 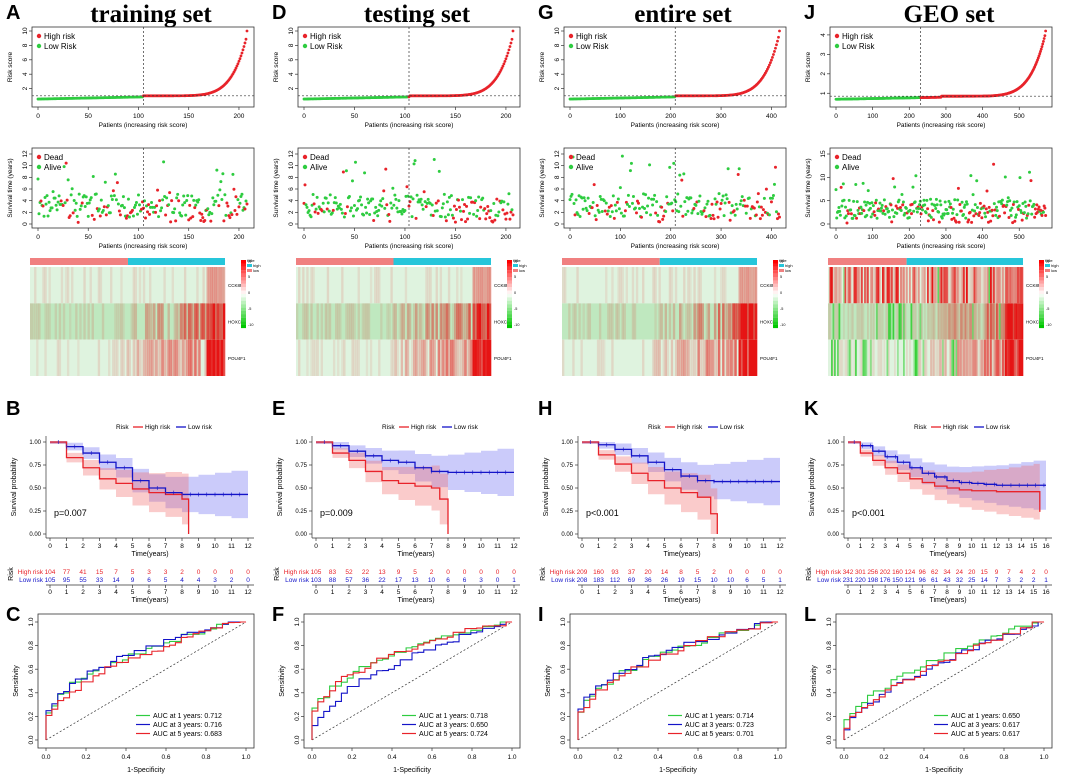 What do you see at coordinates (297, 668) in the screenshot?
I see `y-tick-label: 0.6` at bounding box center [297, 668].